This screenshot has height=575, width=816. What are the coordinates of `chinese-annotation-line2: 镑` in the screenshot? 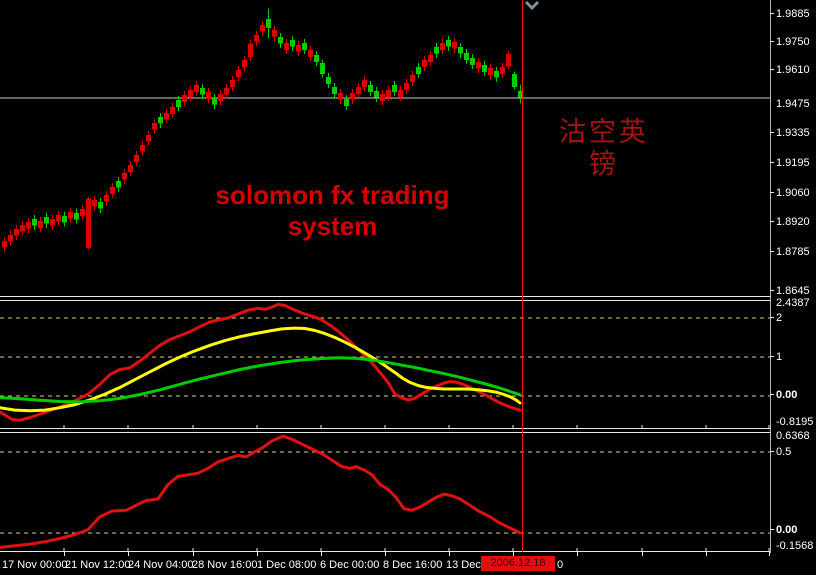 It's located at (604, 164).